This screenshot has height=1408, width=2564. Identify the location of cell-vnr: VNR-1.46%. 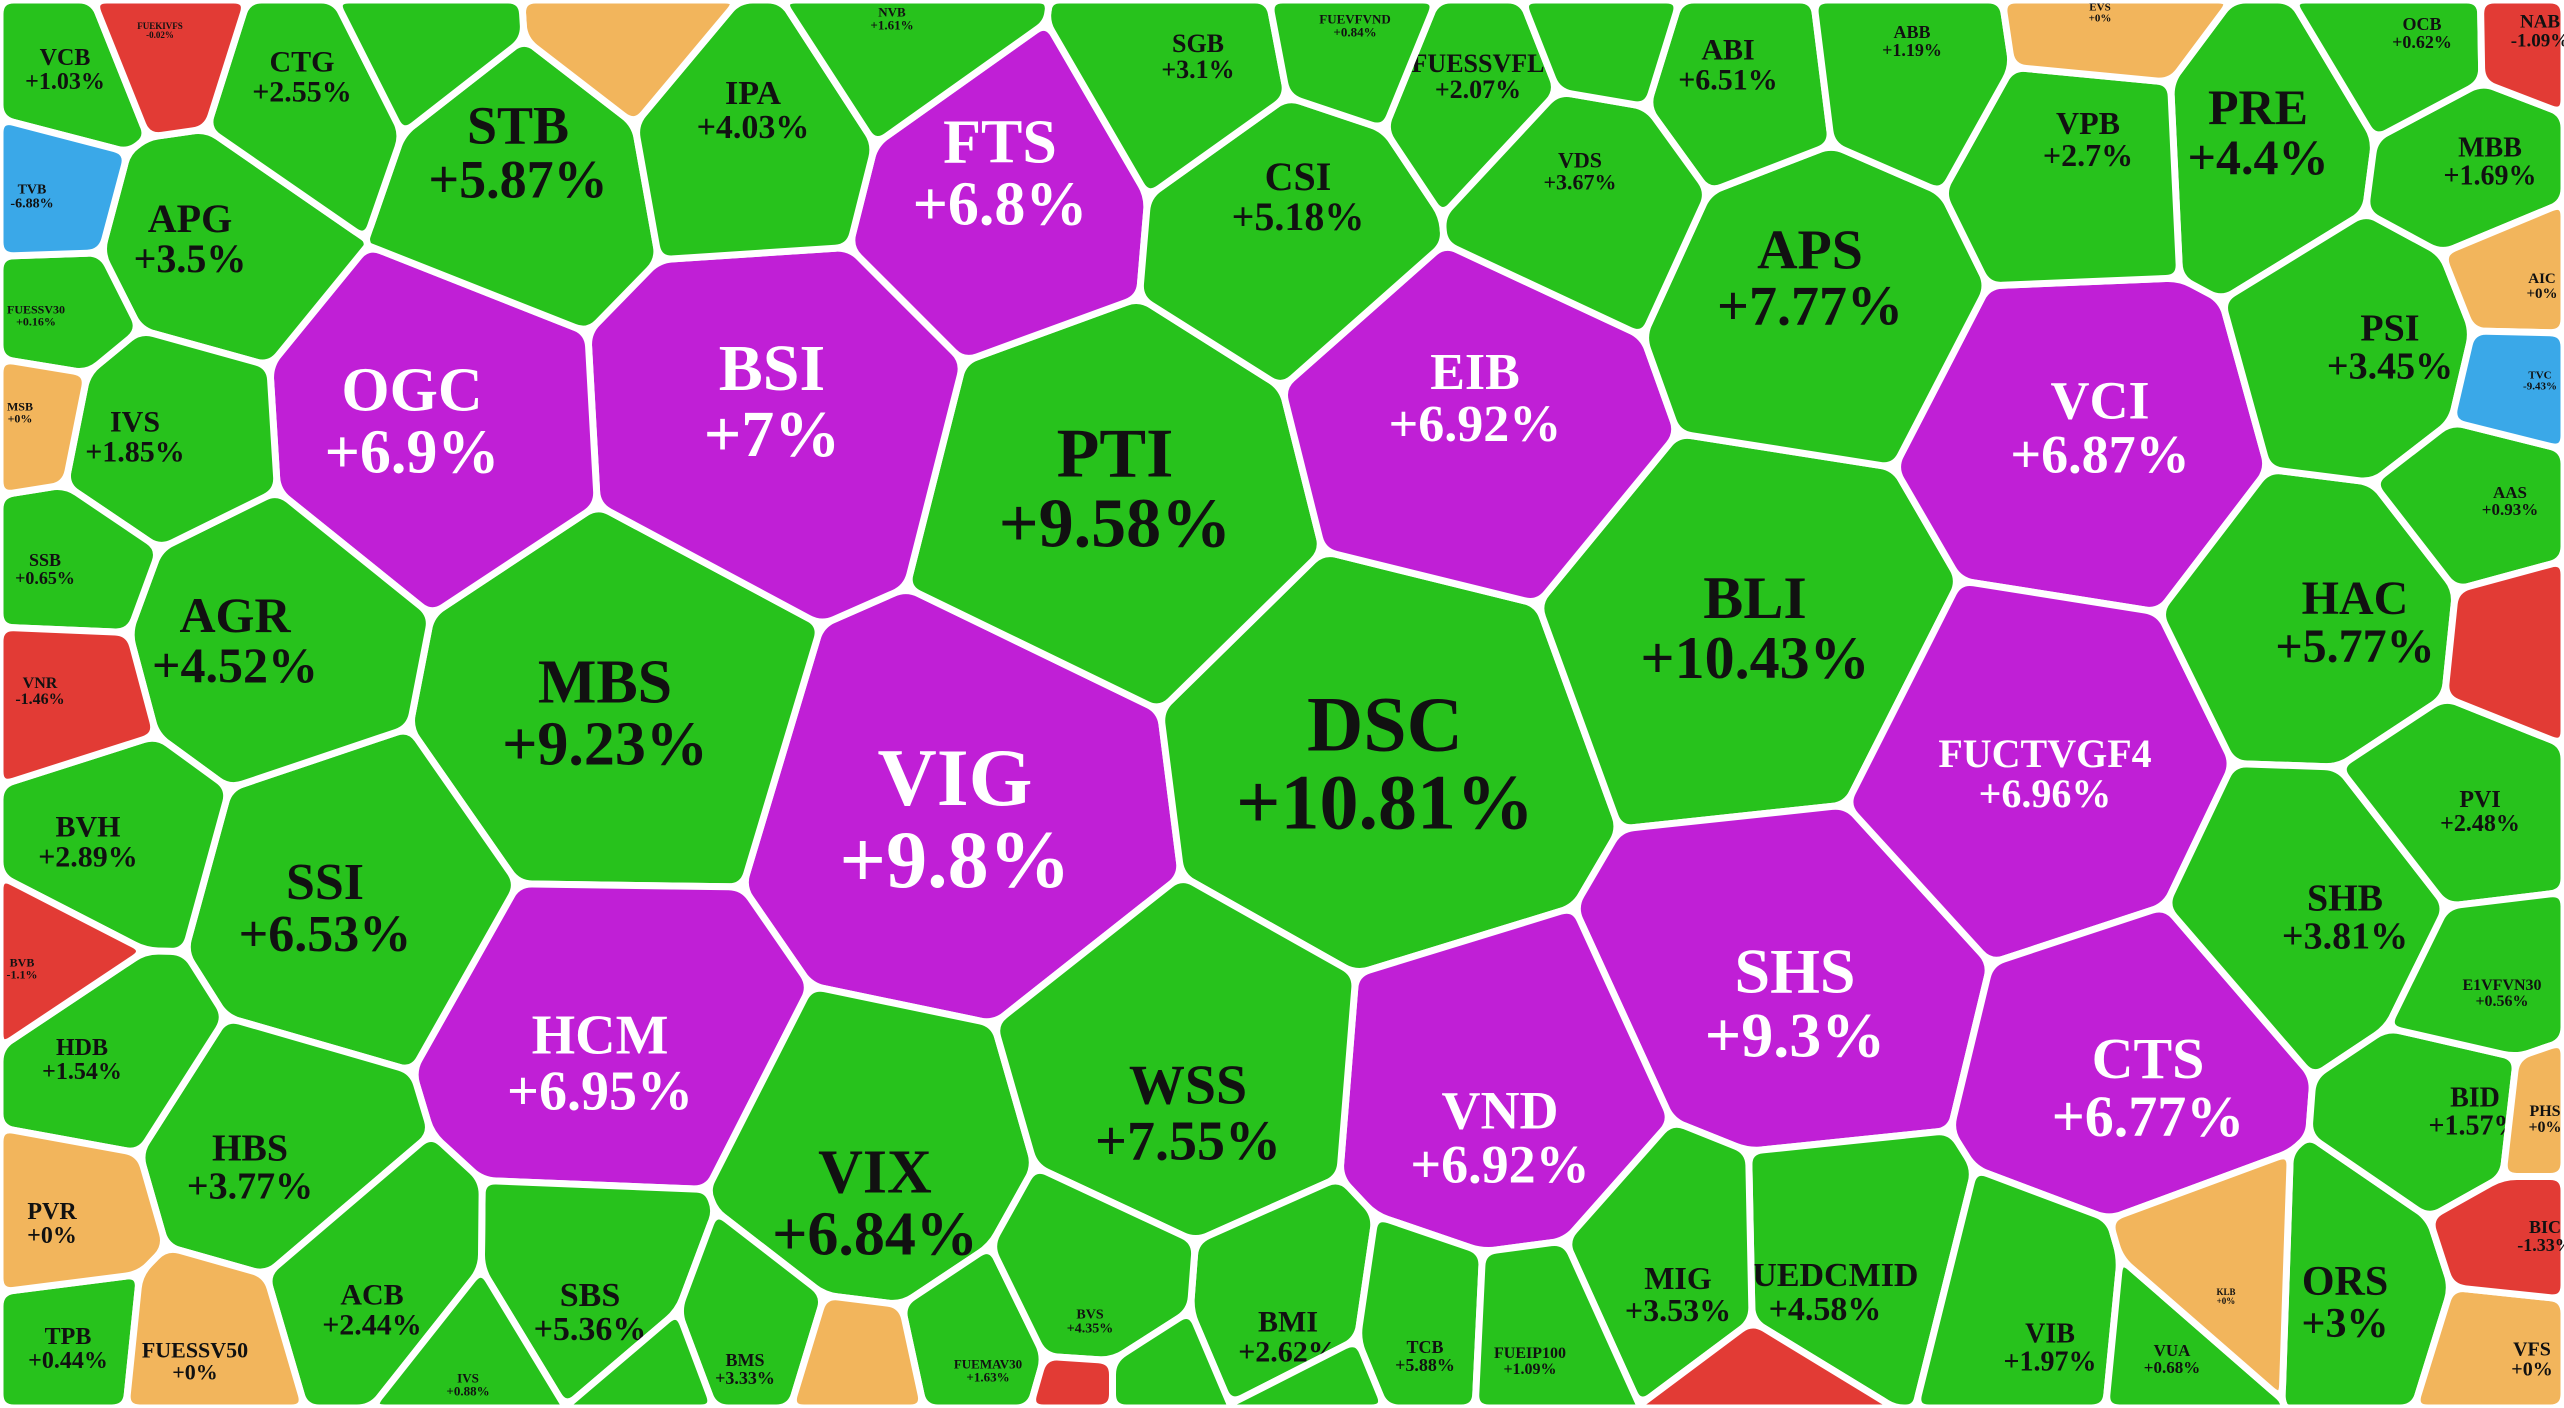
(79, 705).